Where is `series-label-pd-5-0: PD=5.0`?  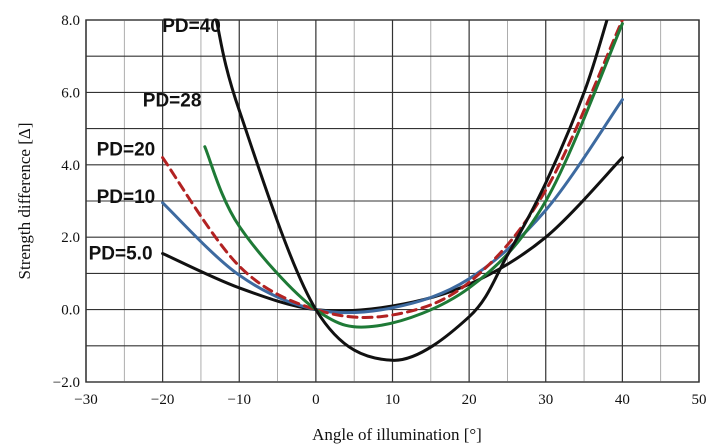
series-label-pd-5-0: PD=5.0 is located at coordinates (121, 253).